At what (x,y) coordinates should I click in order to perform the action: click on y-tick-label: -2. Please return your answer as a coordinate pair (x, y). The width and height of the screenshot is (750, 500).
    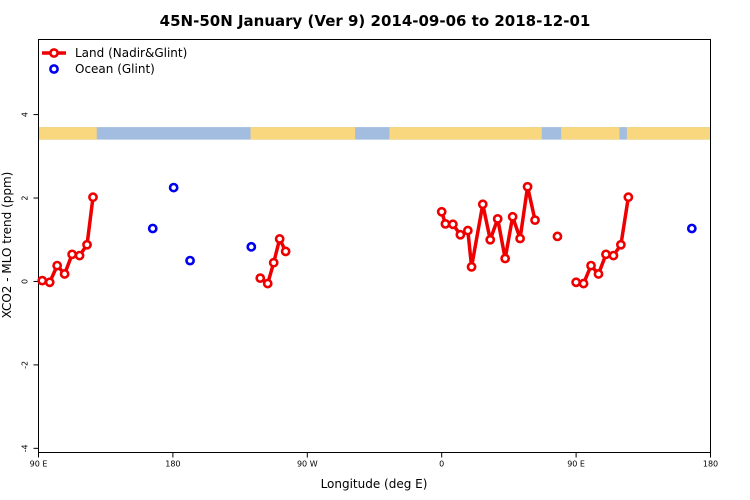
    Looking at the image, I should click on (25, 365).